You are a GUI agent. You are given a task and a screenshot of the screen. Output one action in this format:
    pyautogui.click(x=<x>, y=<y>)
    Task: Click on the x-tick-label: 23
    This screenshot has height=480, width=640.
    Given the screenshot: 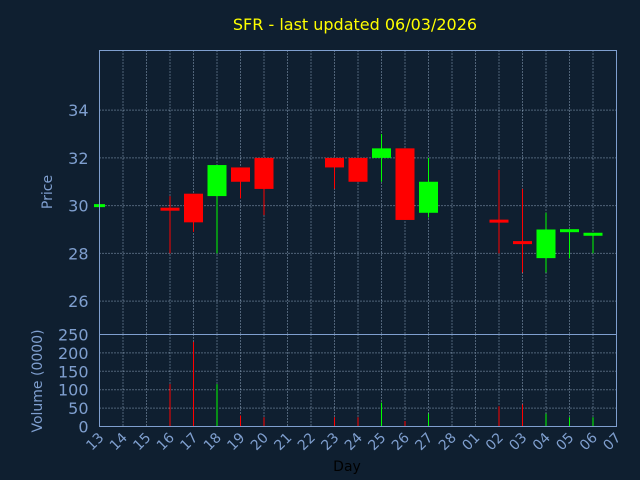 What is the action you would take?
    pyautogui.click(x=330, y=442)
    